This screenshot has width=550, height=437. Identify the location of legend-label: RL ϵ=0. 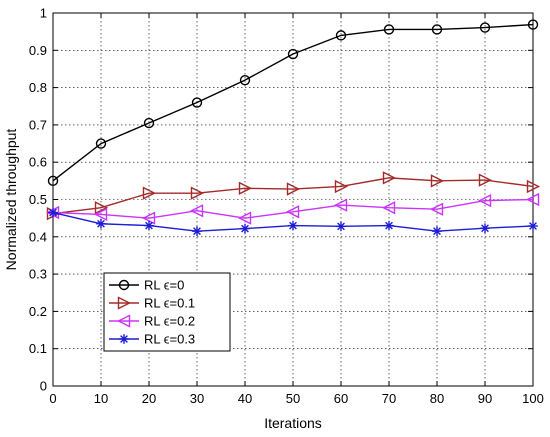
(164, 285).